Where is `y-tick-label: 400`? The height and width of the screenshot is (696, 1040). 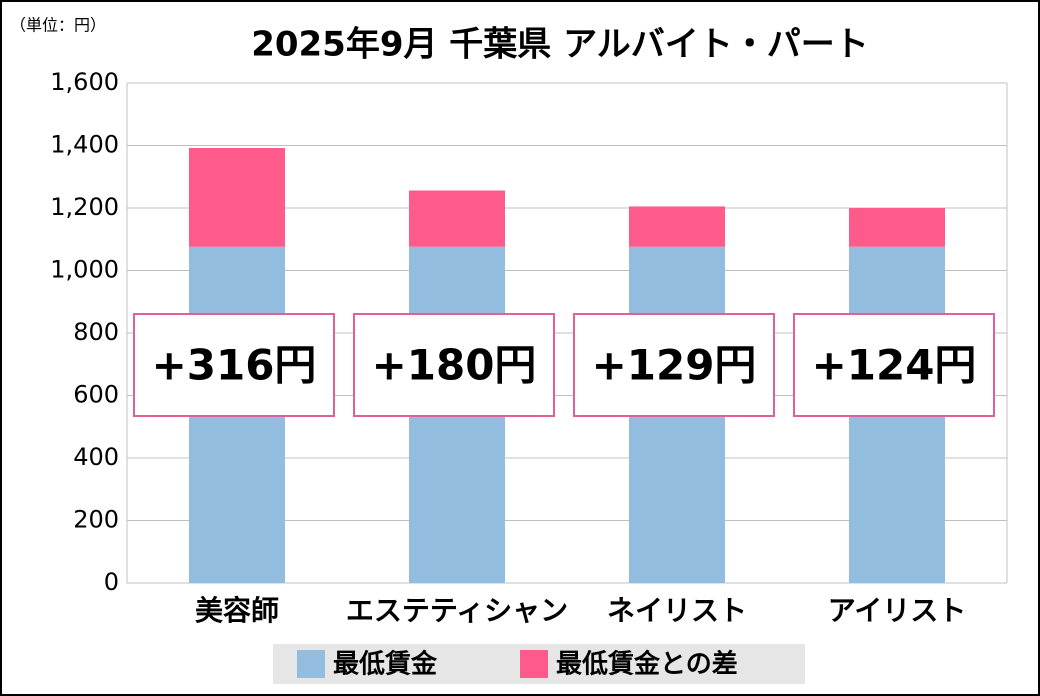 y-tick-label: 400 is located at coordinates (96, 457).